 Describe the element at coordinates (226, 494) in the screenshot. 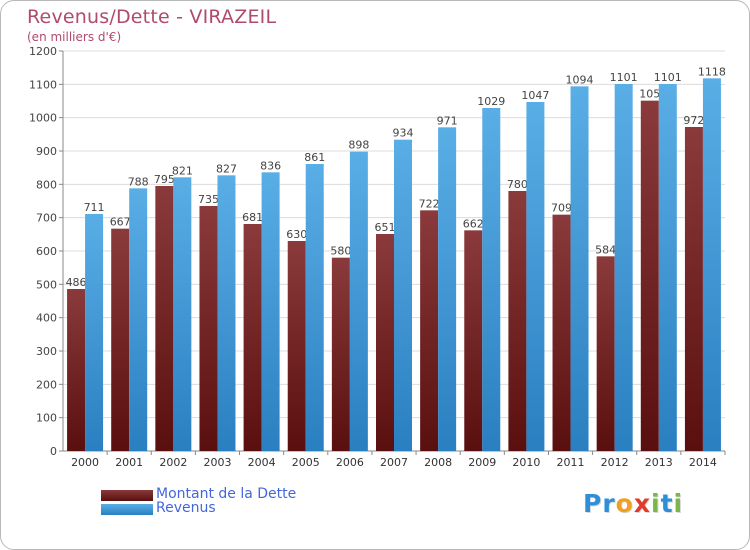

I see `legend-label-dette: Montant de la Dette` at that location.